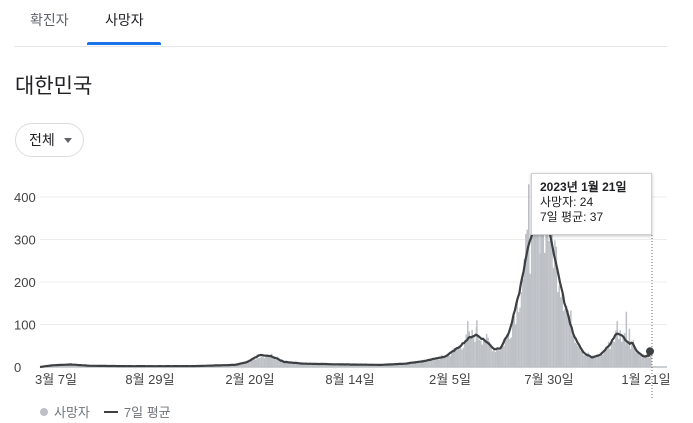 This screenshot has width=693, height=423. What do you see at coordinates (450, 379) in the screenshot?
I see `x-tick-label: 2월 5일` at bounding box center [450, 379].